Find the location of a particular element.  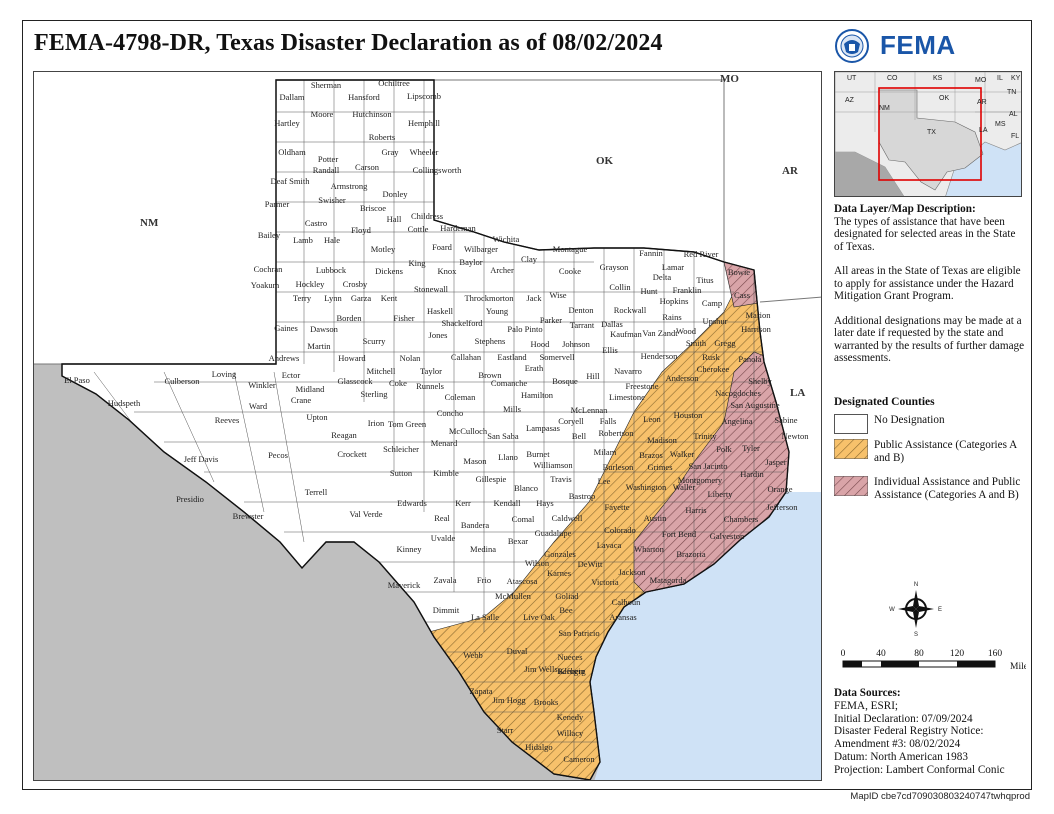

county-label-deaf-smith: Deaf Smith is located at coordinates (291, 181).